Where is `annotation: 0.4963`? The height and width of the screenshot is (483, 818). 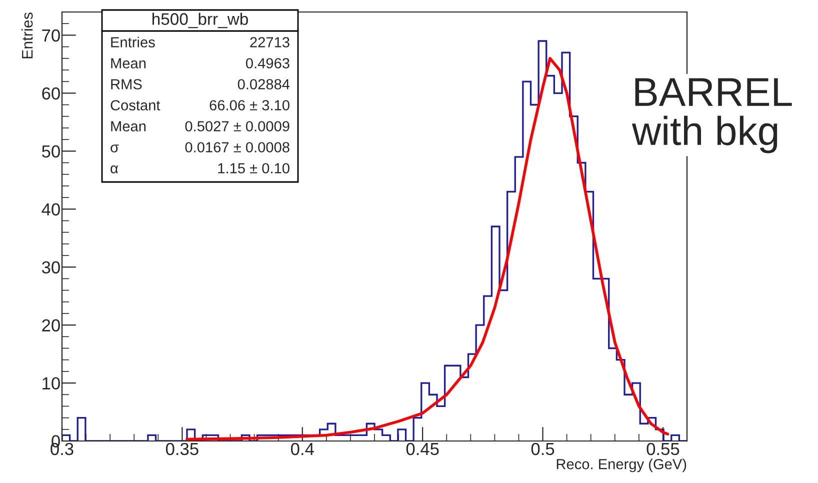
annotation: 0.4963 is located at coordinates (268, 63).